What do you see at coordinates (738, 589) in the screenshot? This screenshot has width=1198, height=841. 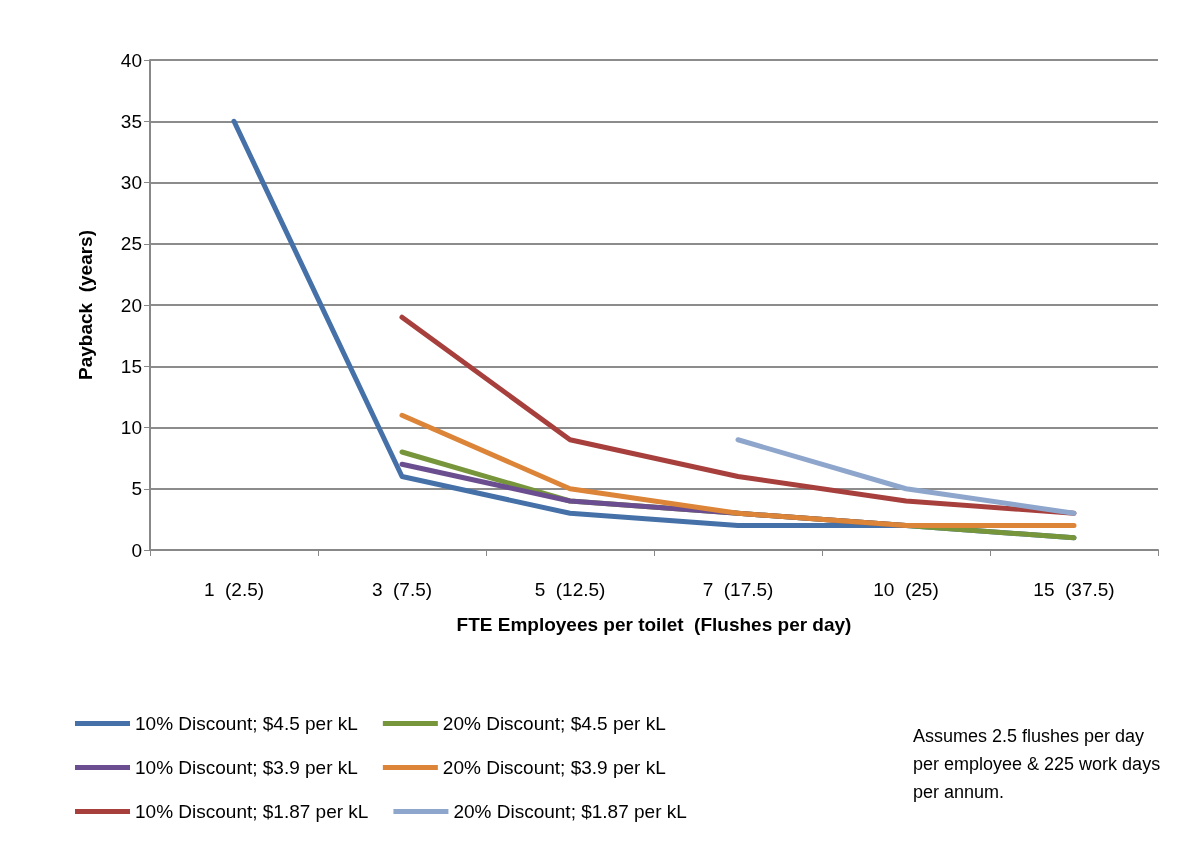 I see `x-tick-label: 7 (17.5)` at bounding box center [738, 589].